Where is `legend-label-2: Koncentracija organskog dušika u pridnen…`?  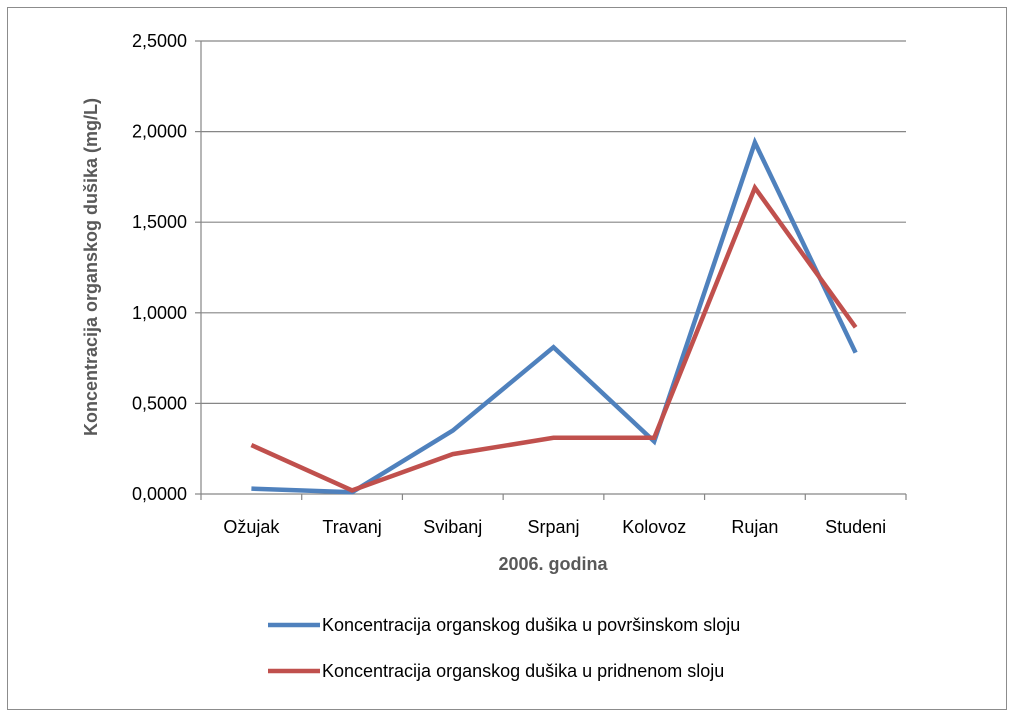 legend-label-2: Koncentracija organskog dušika u pridnen… is located at coordinates (523, 671).